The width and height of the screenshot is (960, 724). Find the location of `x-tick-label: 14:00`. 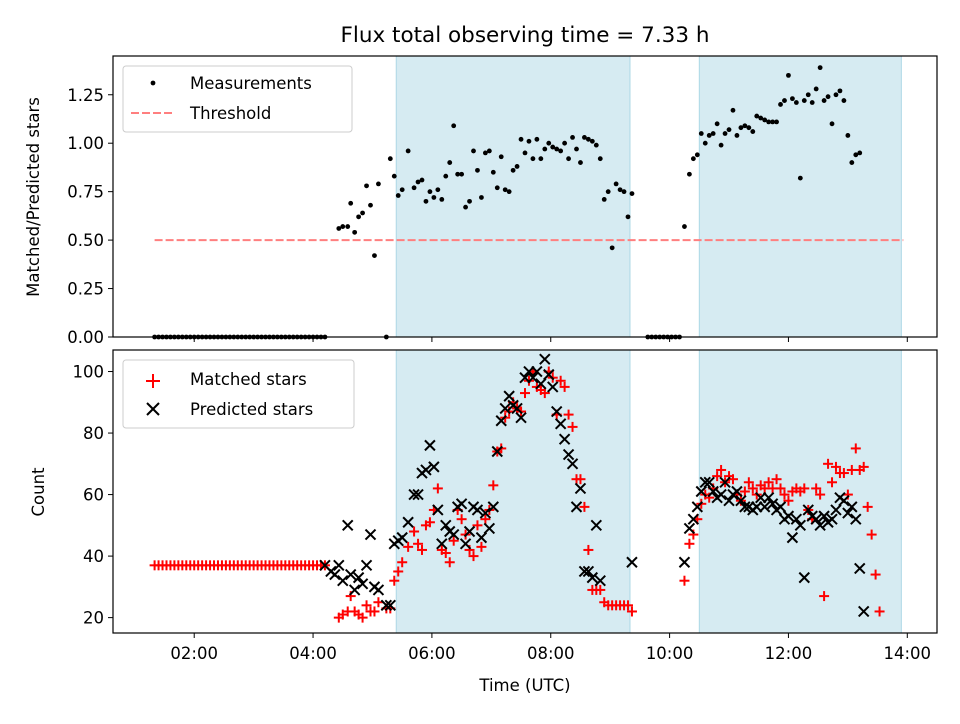

x-tick-label: 14:00 is located at coordinates (908, 653).